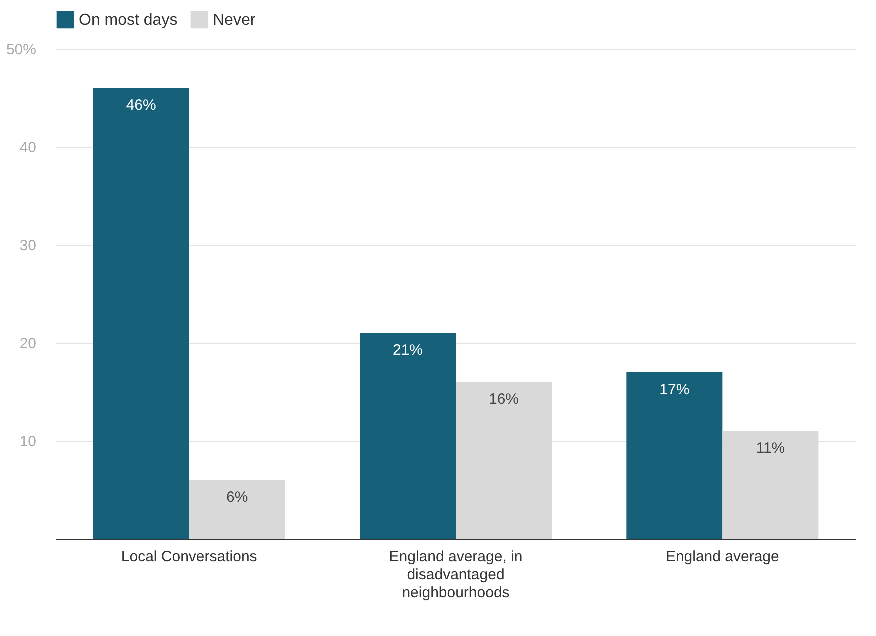  What do you see at coordinates (28, 442) in the screenshot?
I see `y-tick-label: 10` at bounding box center [28, 442].